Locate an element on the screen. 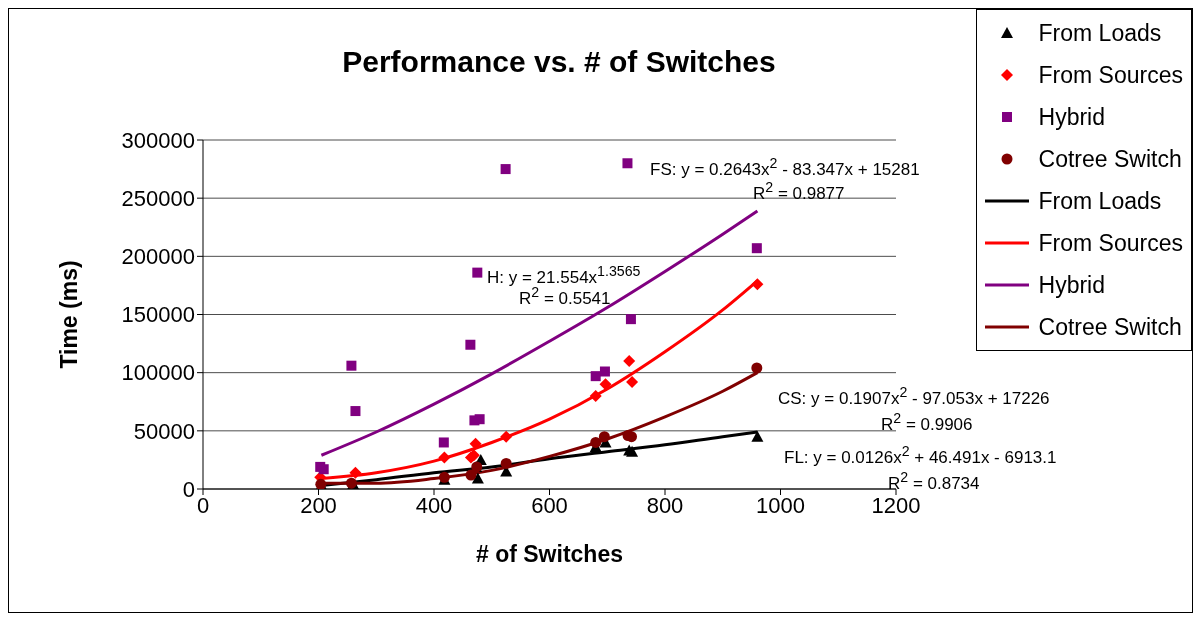  x-tick-label: 1000 is located at coordinates (780, 505).